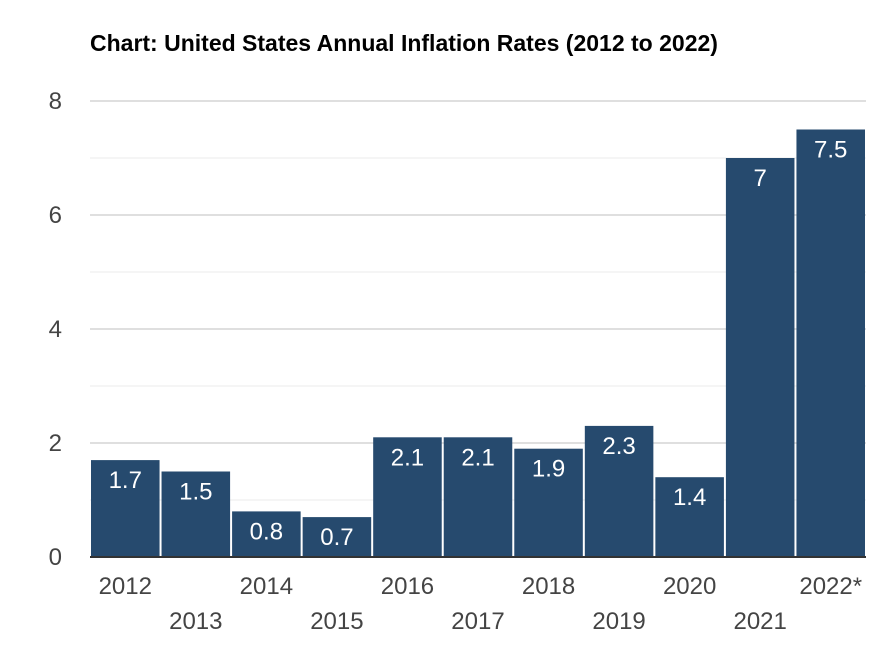 The width and height of the screenshot is (896, 672). Describe the element at coordinates (548, 469) in the screenshot. I see `data-label: 1.9` at that location.